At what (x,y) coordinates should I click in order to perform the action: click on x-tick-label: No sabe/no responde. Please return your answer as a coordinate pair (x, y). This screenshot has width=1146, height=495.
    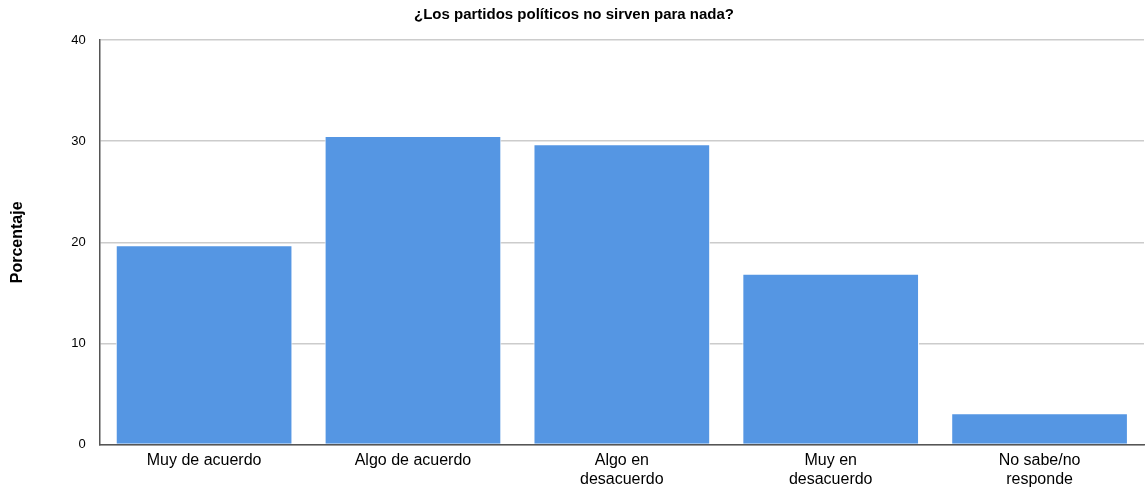
    Looking at the image, I should click on (1039, 468).